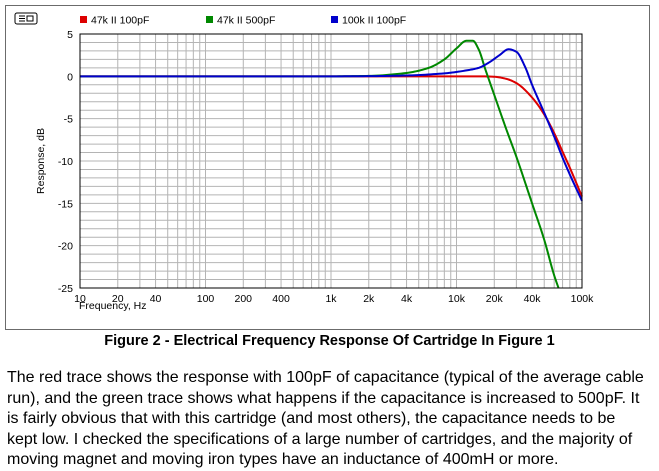 This screenshot has width=659, height=471. Describe the element at coordinates (65, 247) in the screenshot. I see `y-tick-label: -20` at that location.